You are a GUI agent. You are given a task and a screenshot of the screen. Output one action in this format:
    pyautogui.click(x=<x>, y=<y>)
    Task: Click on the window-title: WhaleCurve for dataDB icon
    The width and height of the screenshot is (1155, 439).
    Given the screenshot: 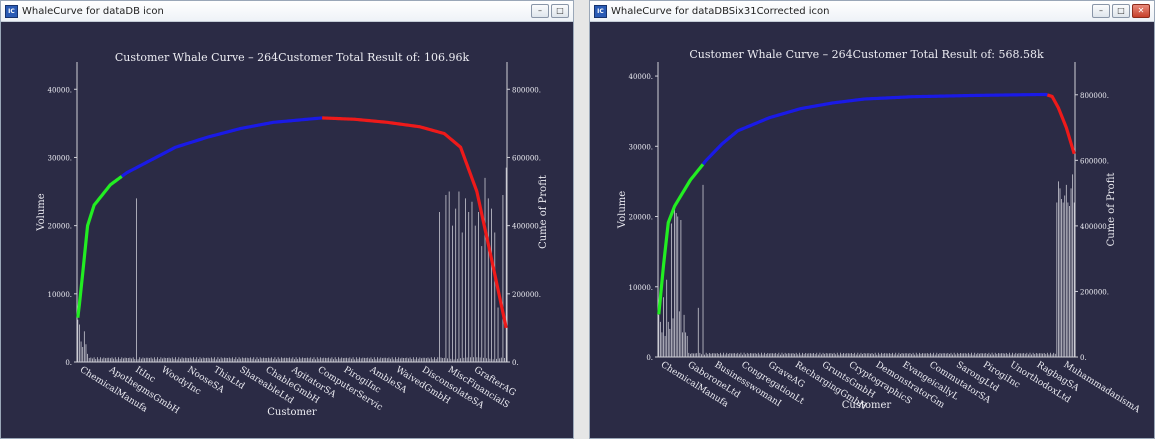 What is the action you would take?
    pyautogui.click(x=93, y=11)
    